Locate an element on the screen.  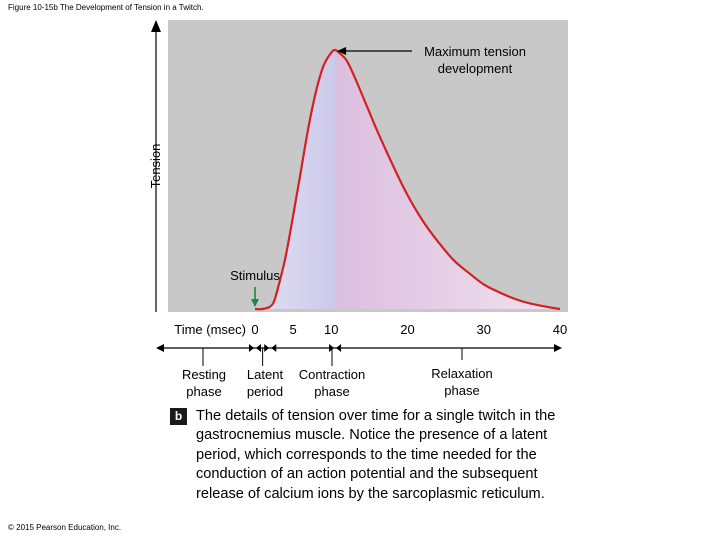
x-ticks: 0 5 10 20 30 40 Time (msec) is located at coordinates (370, 329).